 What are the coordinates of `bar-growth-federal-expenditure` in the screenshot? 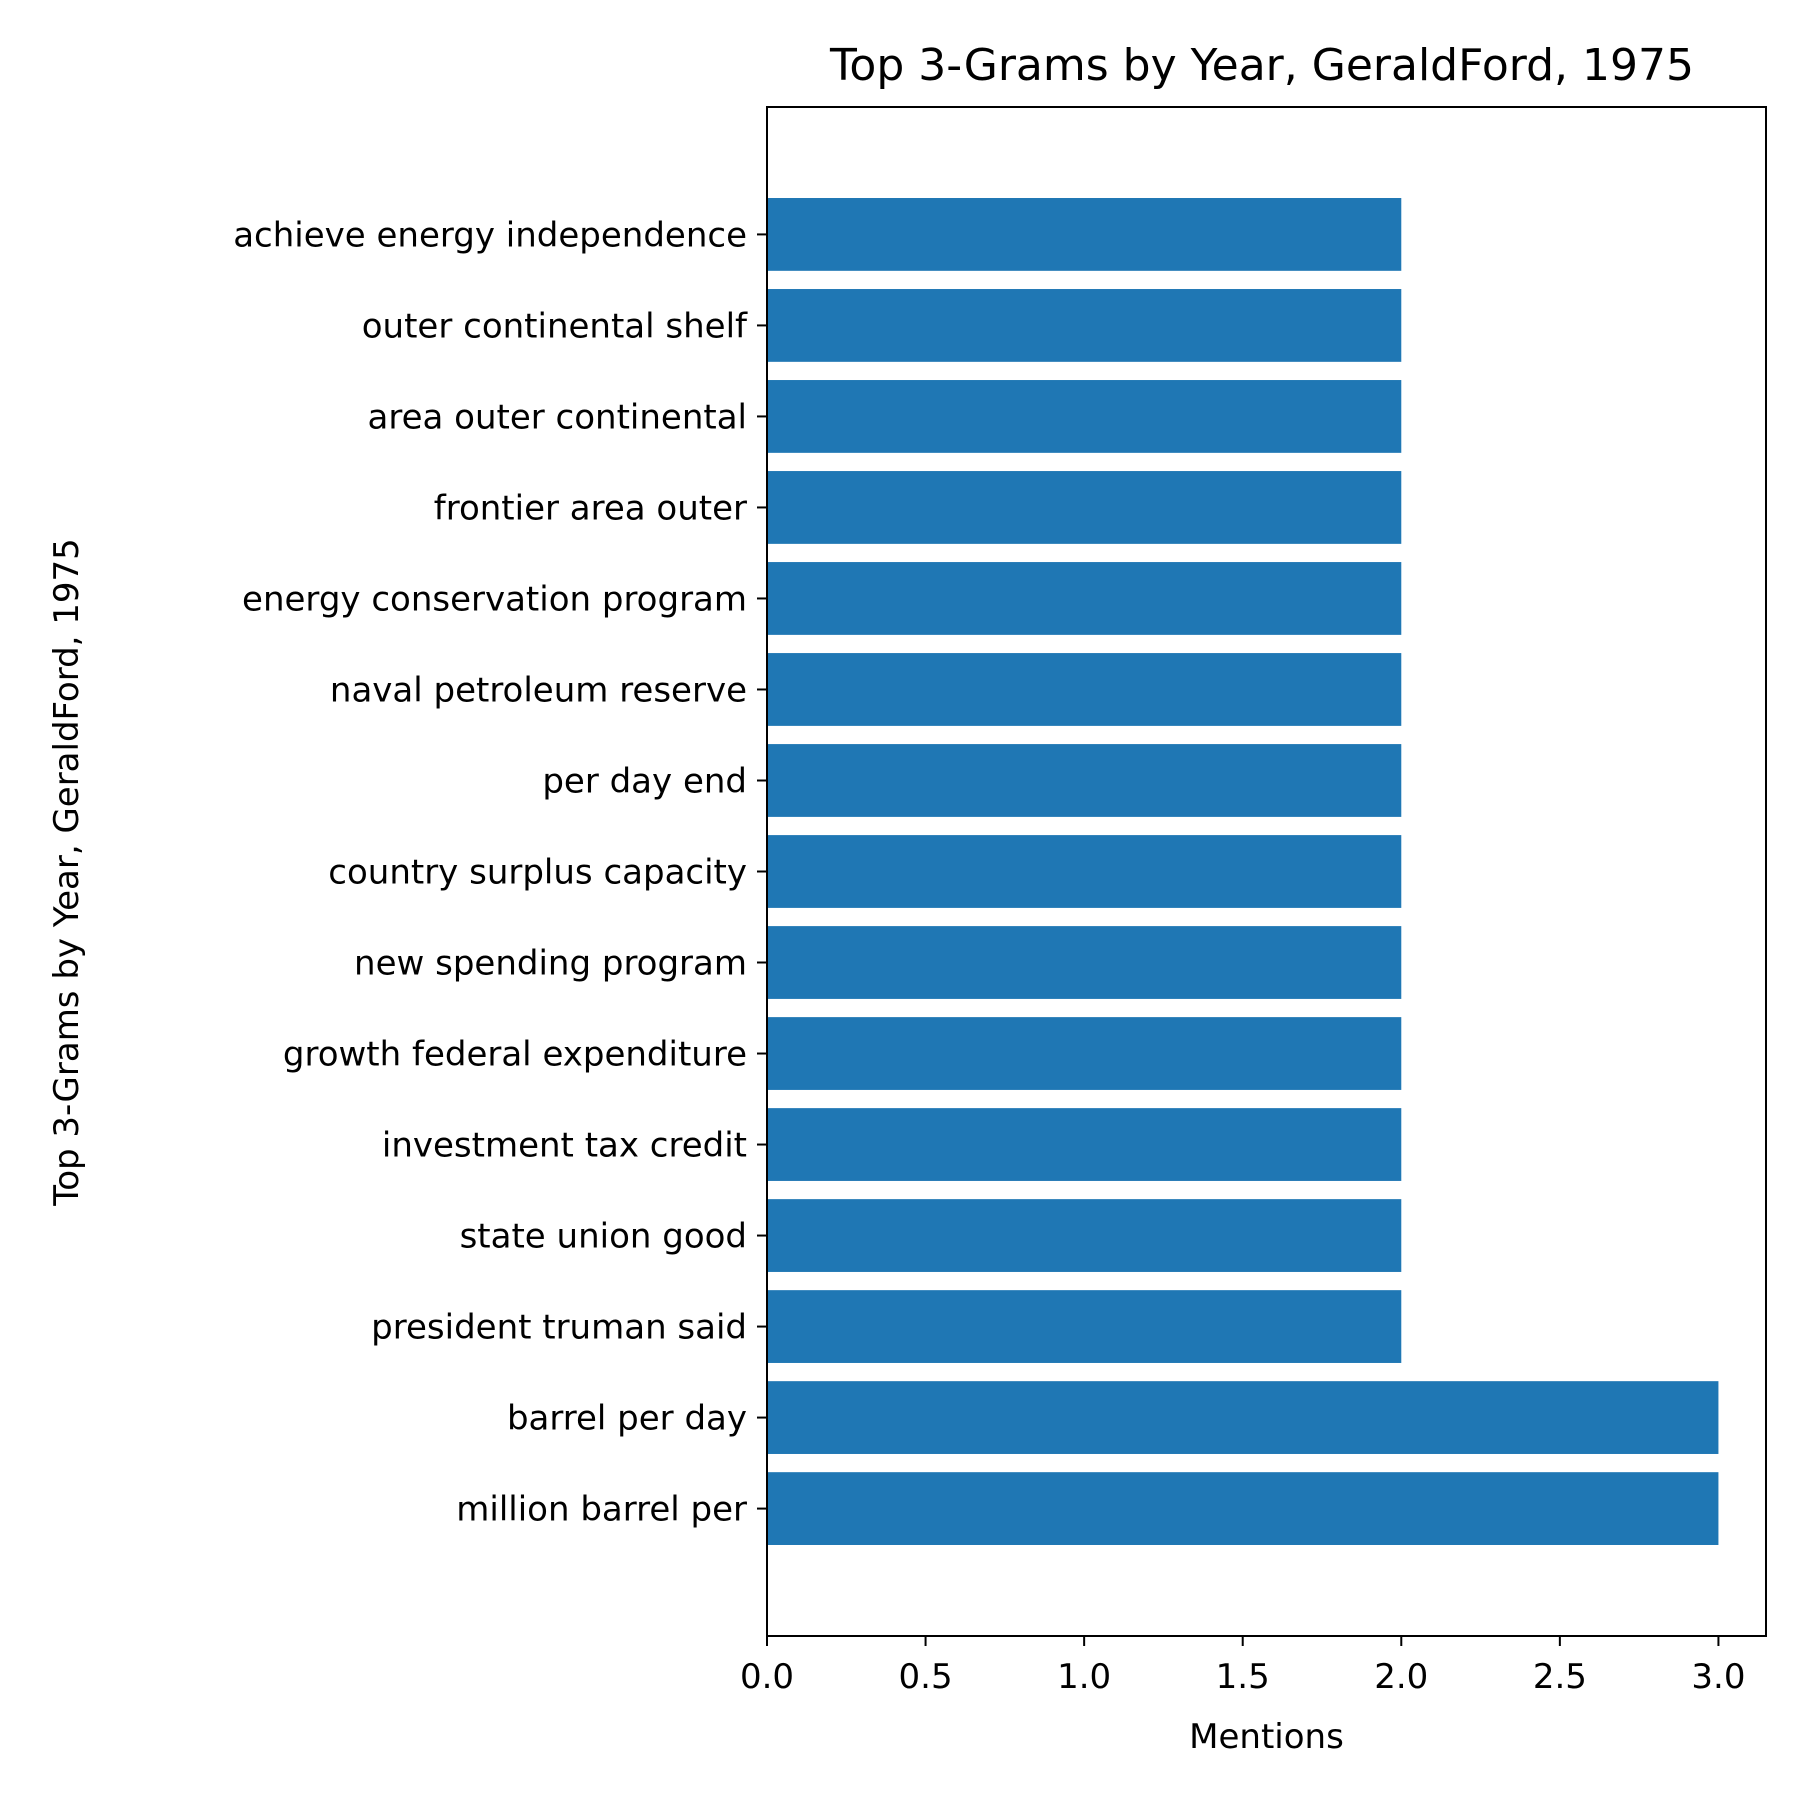 It's located at (1084, 1053).